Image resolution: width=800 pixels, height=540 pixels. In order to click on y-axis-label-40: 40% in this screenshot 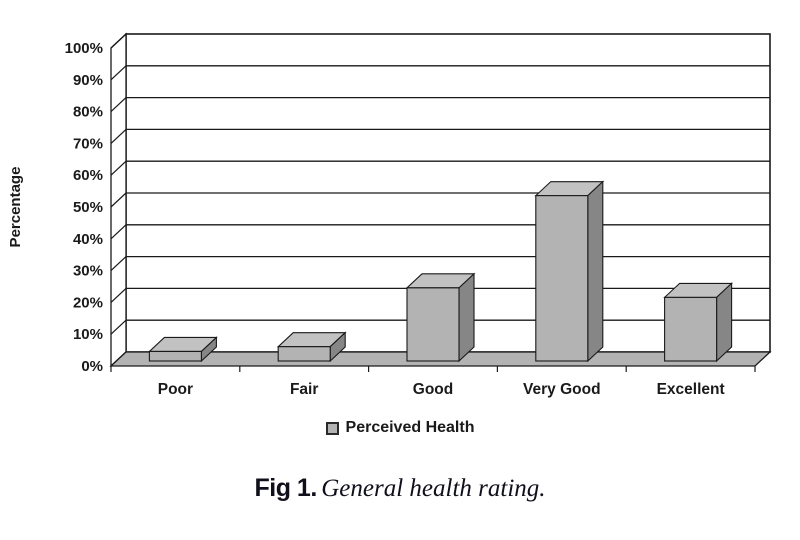, I will do `click(88, 239)`.